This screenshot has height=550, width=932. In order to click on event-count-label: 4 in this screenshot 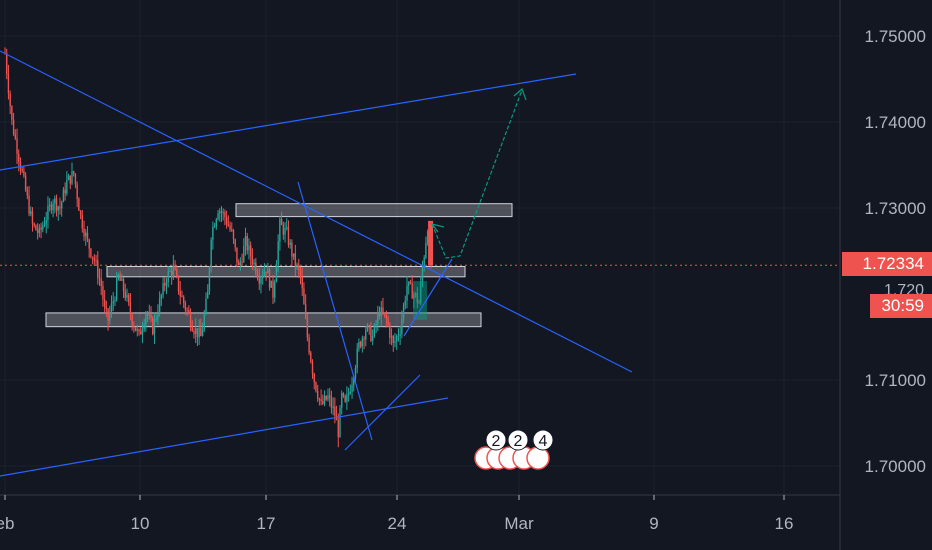, I will do `click(543, 441)`.